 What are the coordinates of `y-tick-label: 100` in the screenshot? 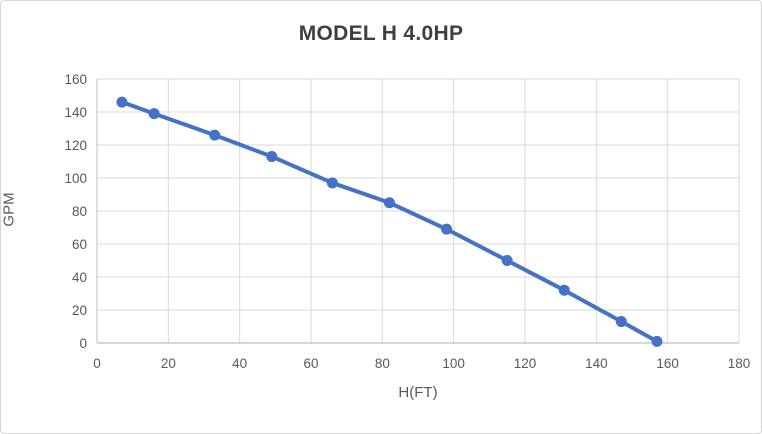 It's located at (75, 178).